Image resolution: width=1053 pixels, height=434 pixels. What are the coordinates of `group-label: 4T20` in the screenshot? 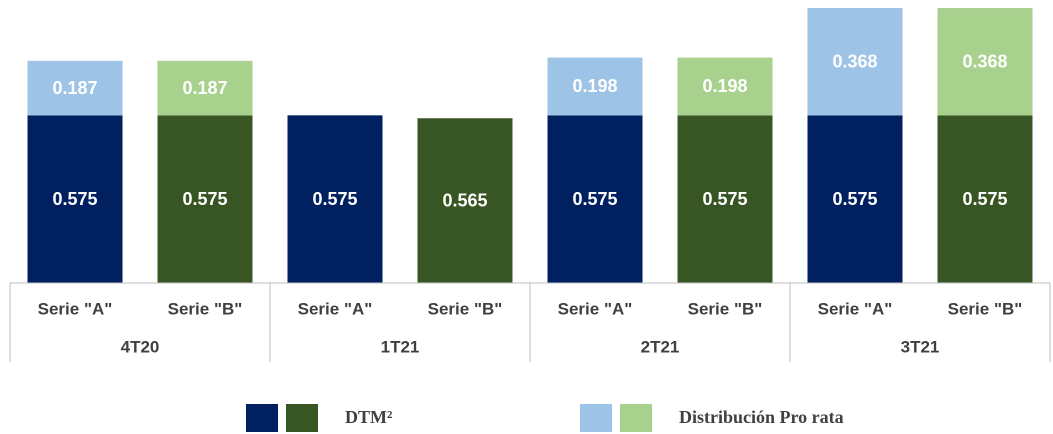 It's located at (140, 346).